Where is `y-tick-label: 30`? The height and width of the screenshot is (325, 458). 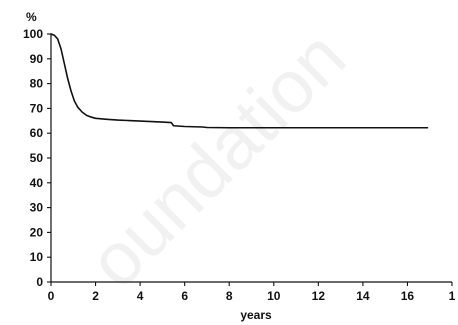 y-tick-label: 30 is located at coordinates (37, 208).